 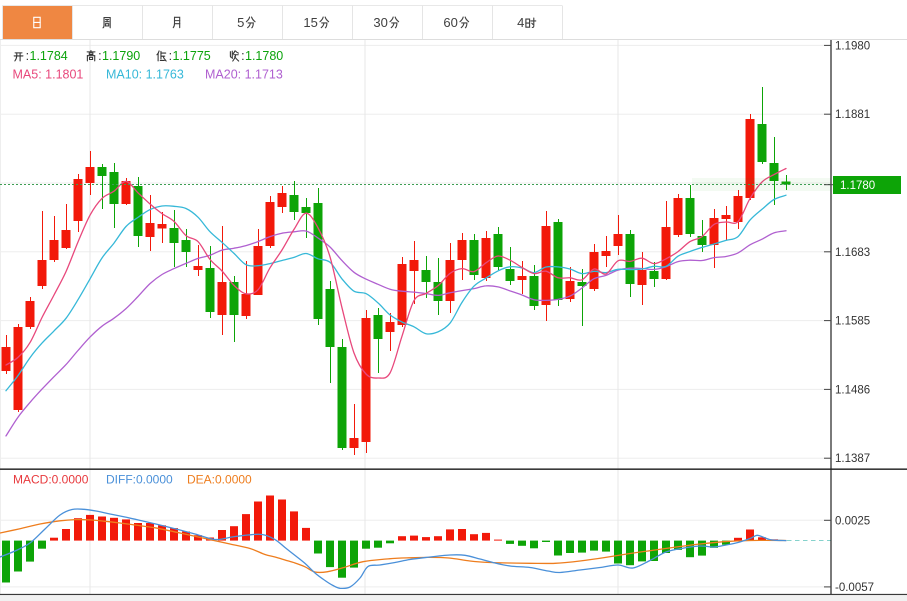 What do you see at coordinates (852, 521) in the screenshot?
I see `svg-text: 0.0025` at bounding box center [852, 521].